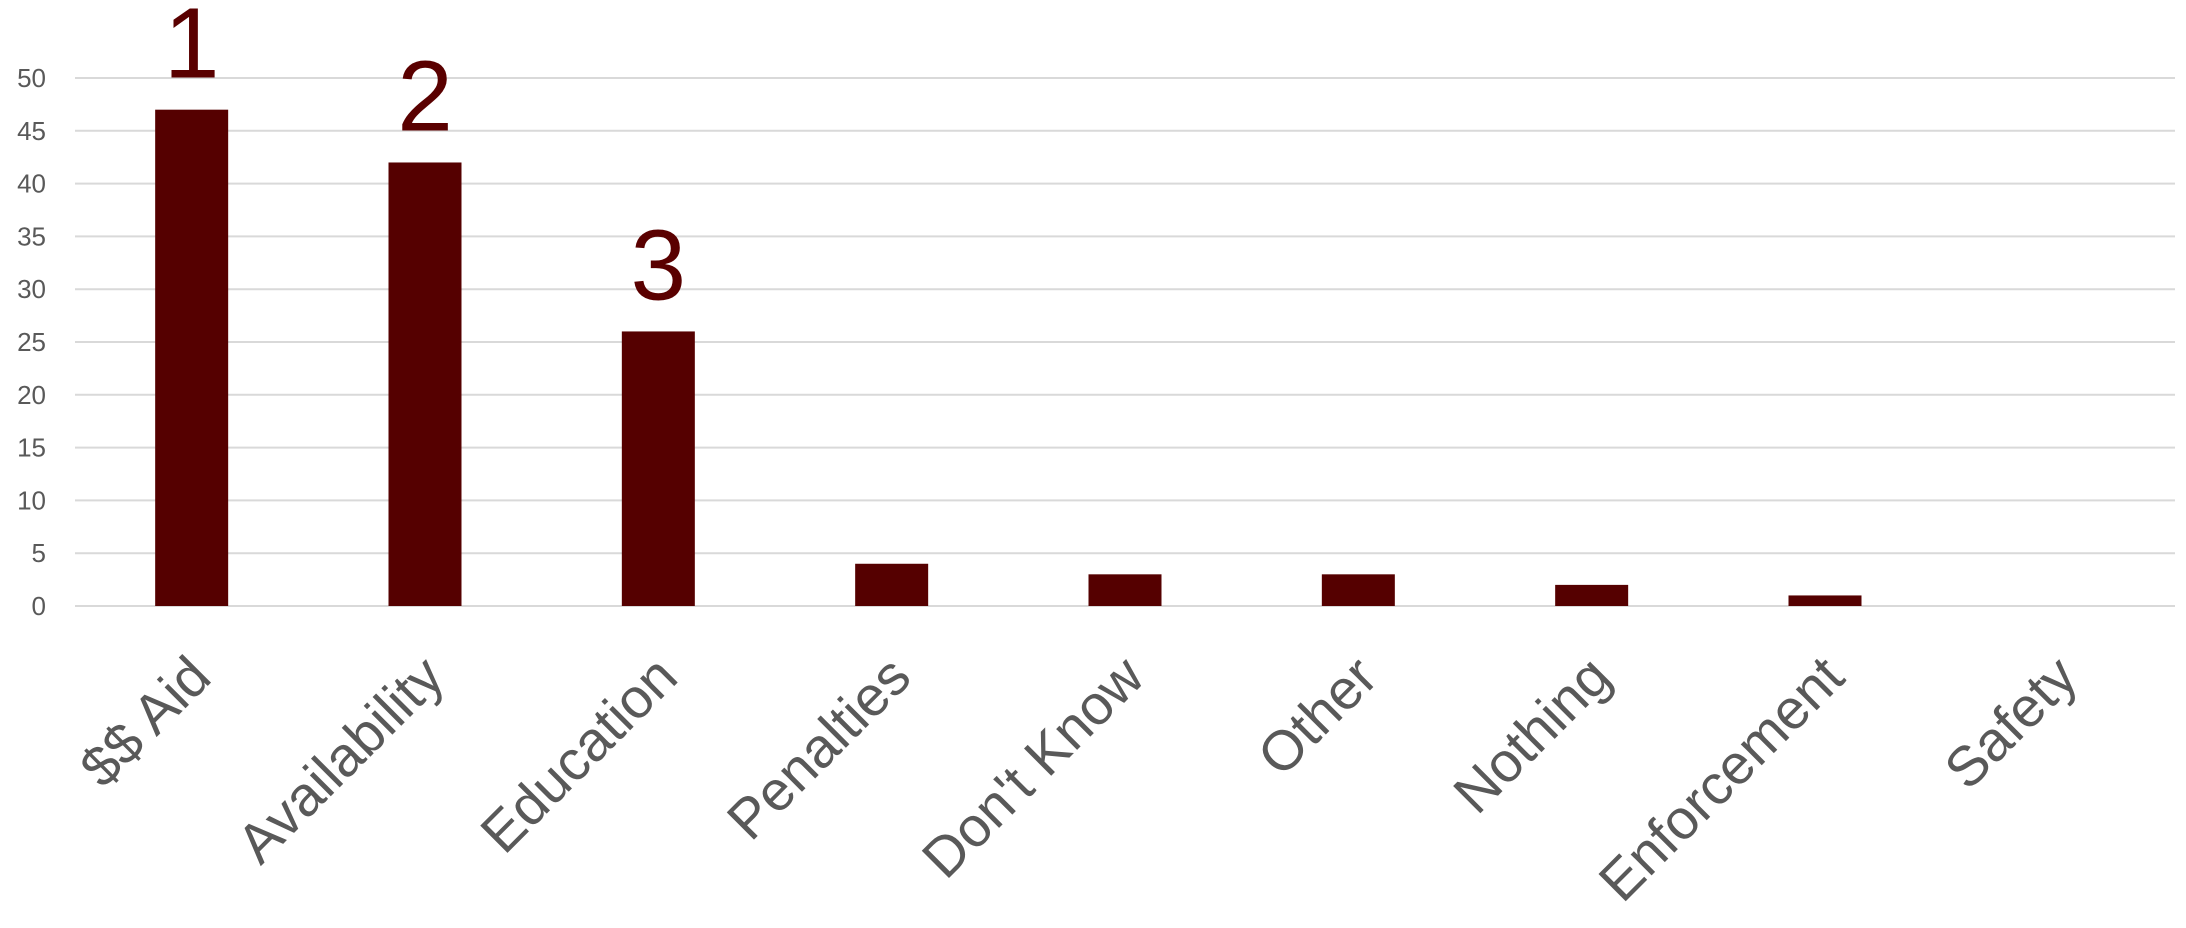  What do you see at coordinates (39, 553) in the screenshot?
I see `y-tick-label: 5` at bounding box center [39, 553].